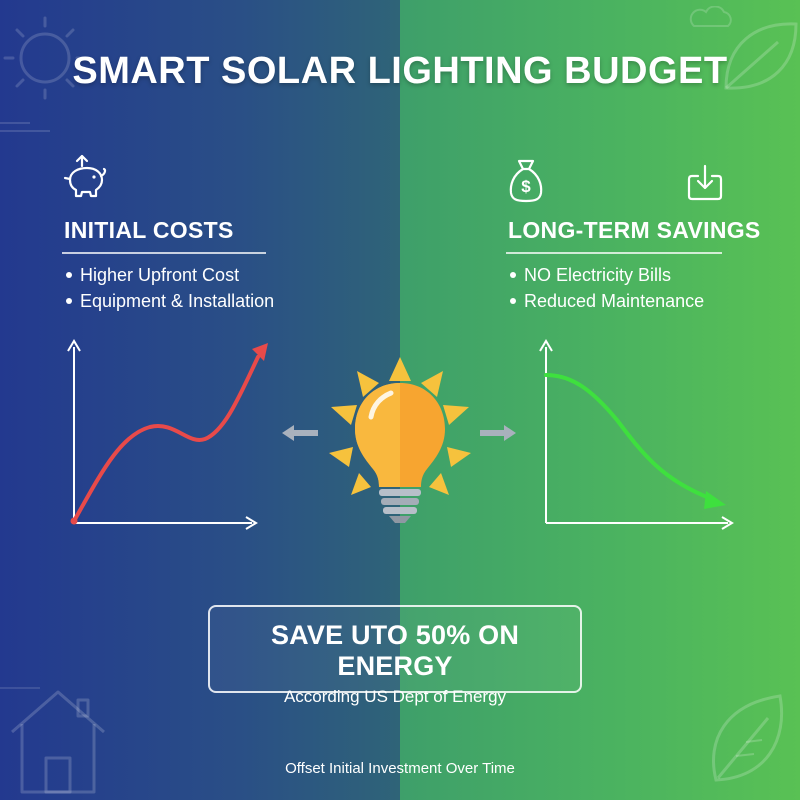  Describe the element at coordinates (614, 301) in the screenshot. I see `bullet-text: Reduced Maintenance` at that location.